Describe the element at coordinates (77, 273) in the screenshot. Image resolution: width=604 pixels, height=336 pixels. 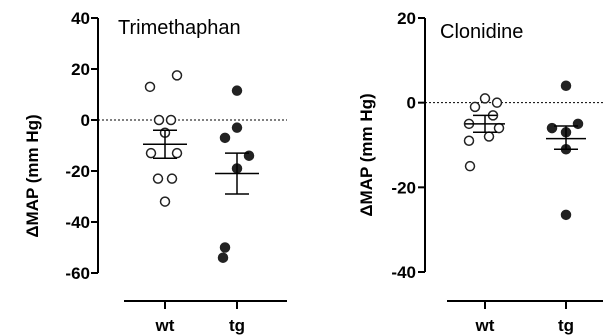
I see `y-tick-label: -60` at that location.